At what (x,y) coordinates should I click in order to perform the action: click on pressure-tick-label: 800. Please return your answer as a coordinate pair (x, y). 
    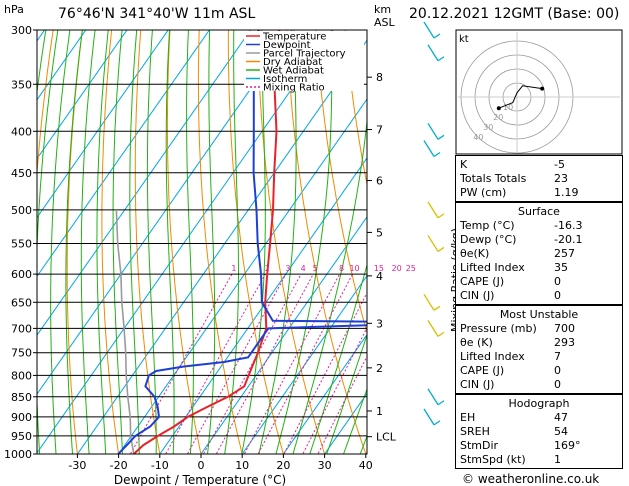
    Looking at the image, I should click on (21, 375).